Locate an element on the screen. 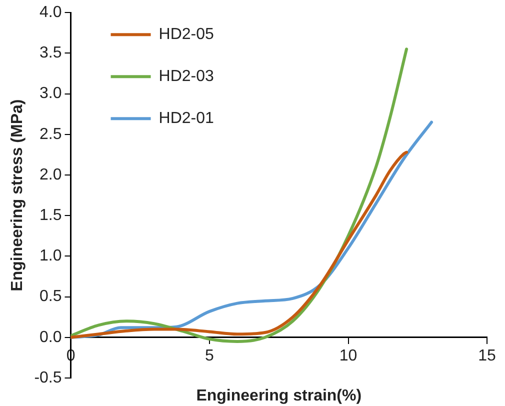  legend-label: HD2-05 is located at coordinates (186, 35).